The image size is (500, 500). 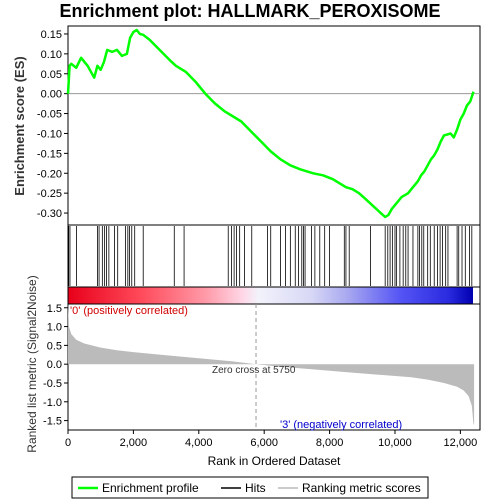 What do you see at coordinates (49, 134) in the screenshot?
I see `es-y-tick-label: -0.10` at bounding box center [49, 134].